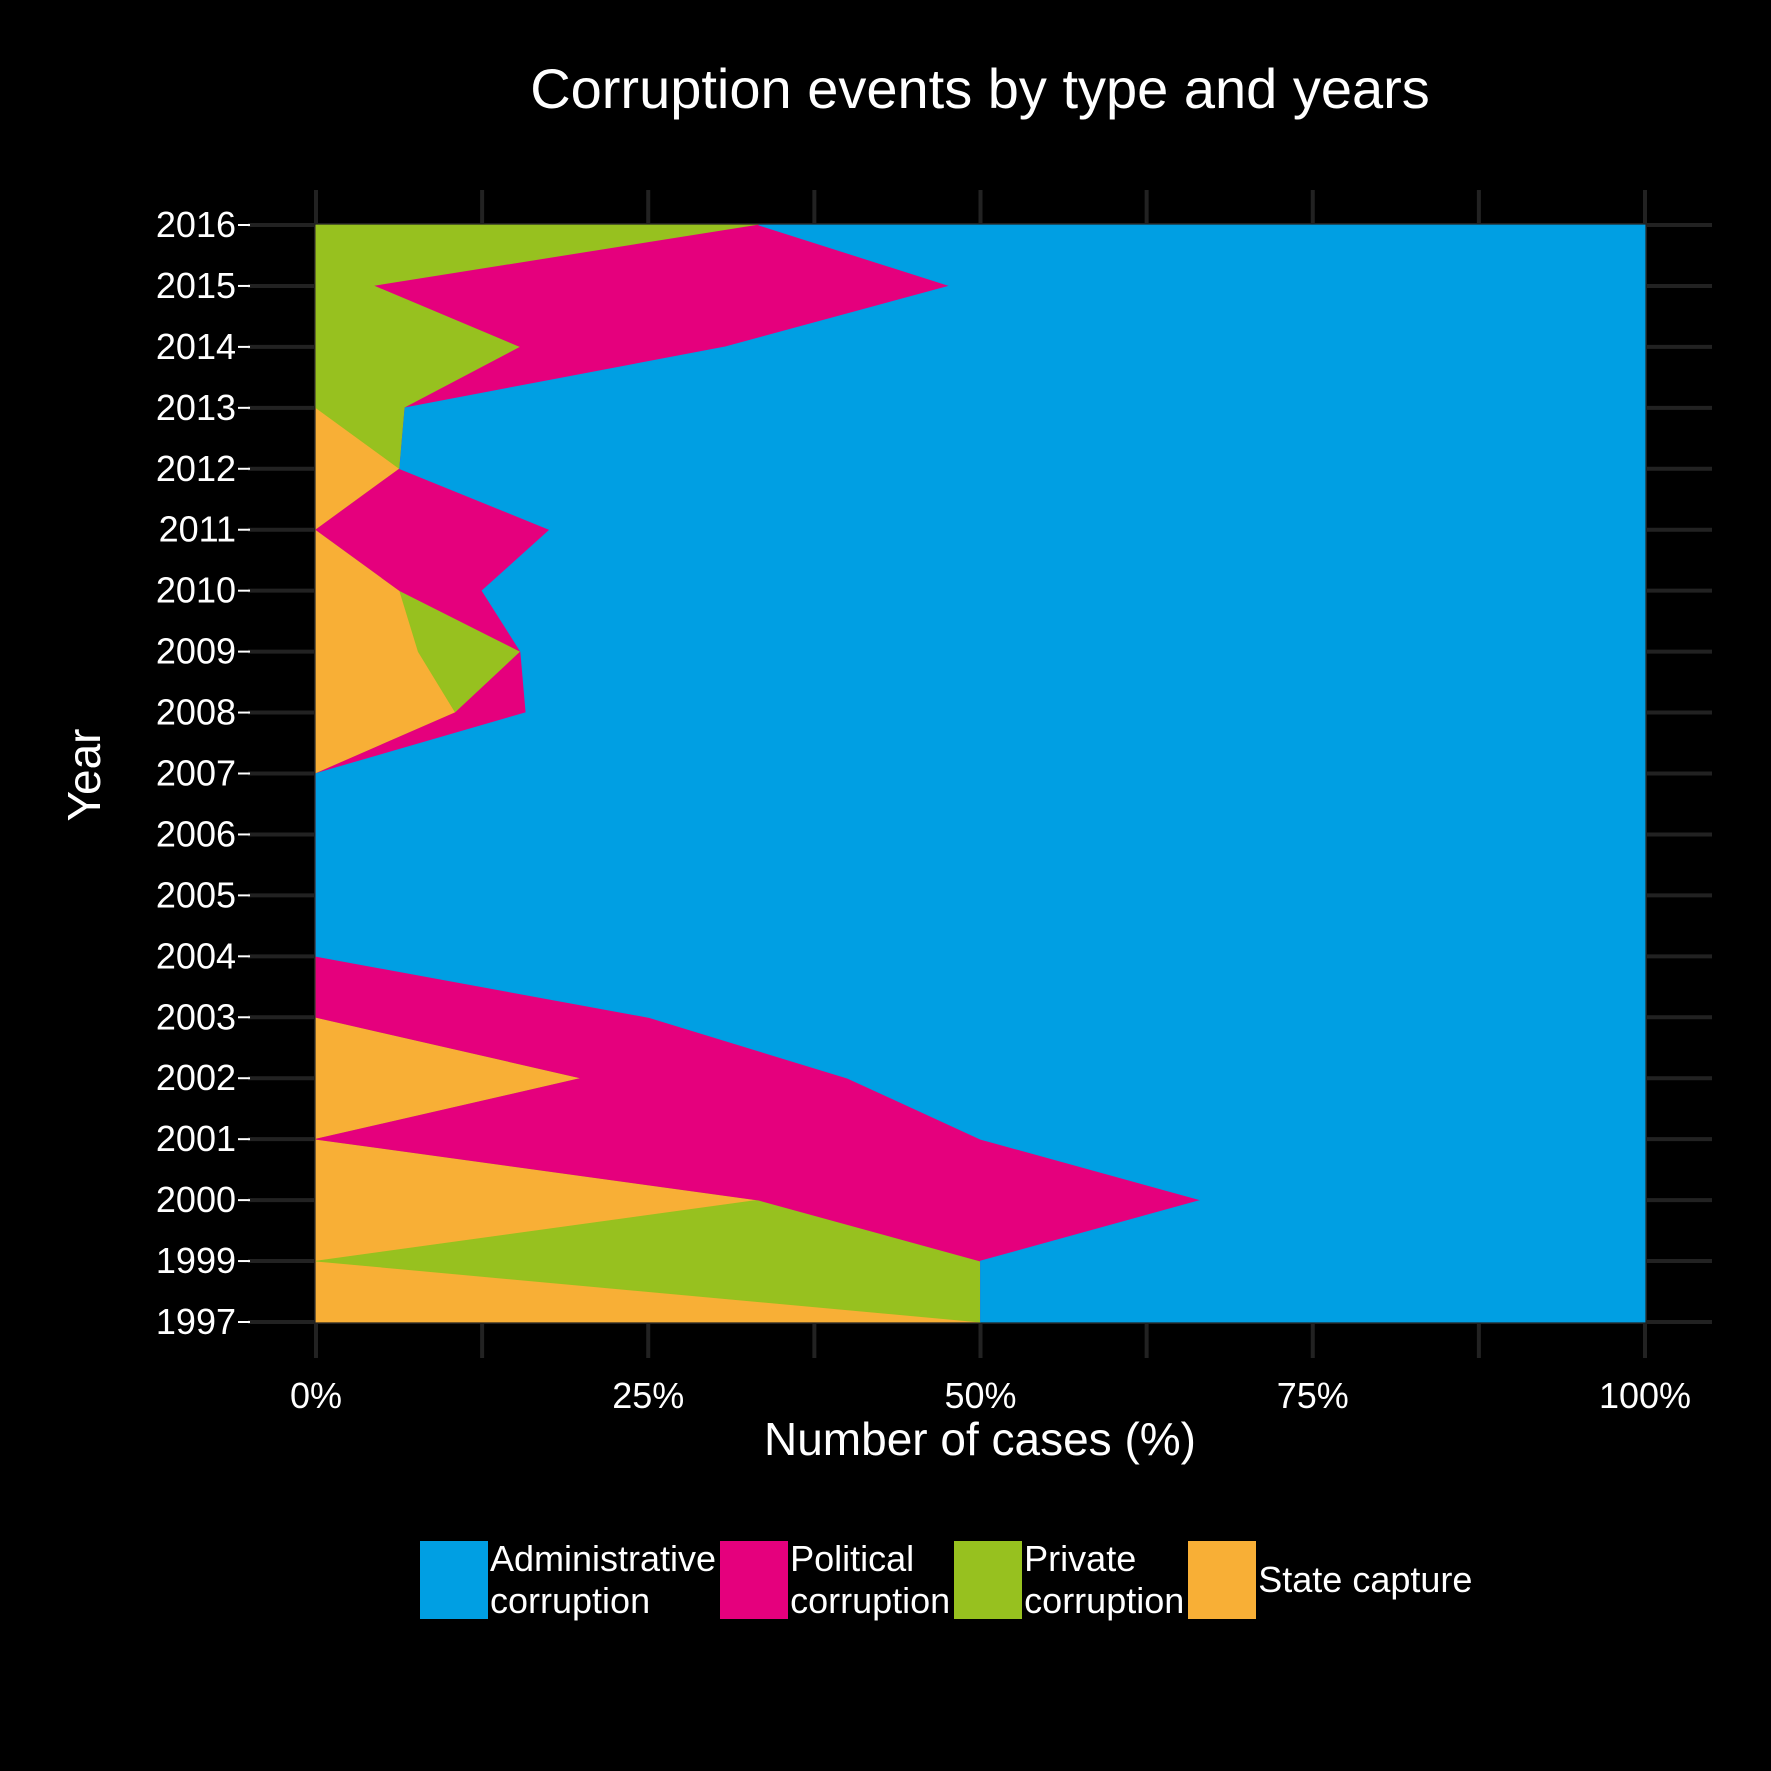 The height and width of the screenshot is (1771, 1771). I want to click on y-tick-label: 2006, so click(196, 833).